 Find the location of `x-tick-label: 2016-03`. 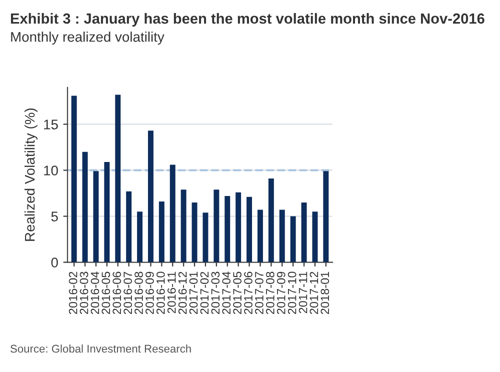

x-tick-label: 2016-03 is located at coordinates (84, 293).